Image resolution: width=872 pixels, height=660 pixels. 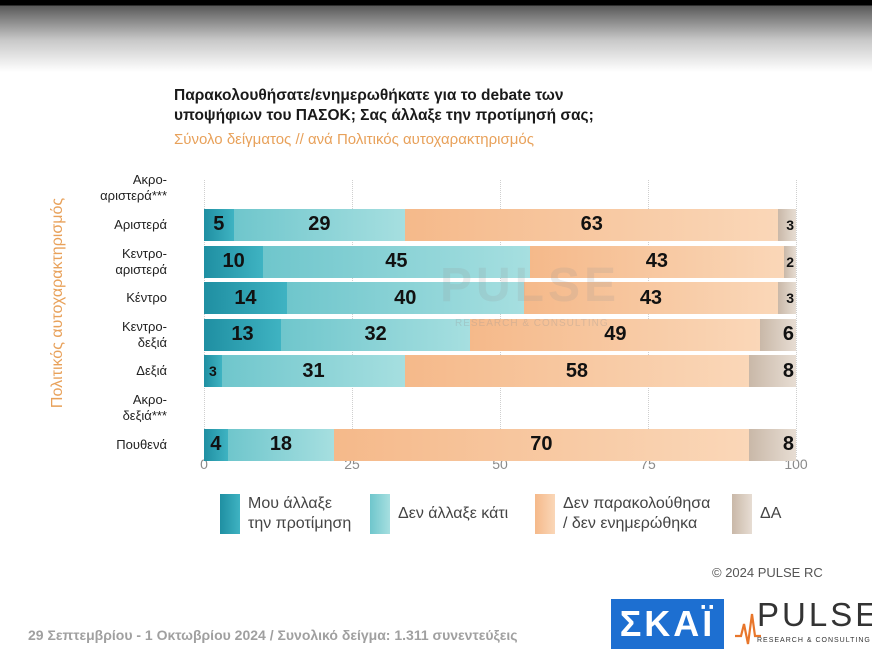 What do you see at coordinates (319, 224) in the screenshot?
I see `bar-segment: 29` at bounding box center [319, 224].